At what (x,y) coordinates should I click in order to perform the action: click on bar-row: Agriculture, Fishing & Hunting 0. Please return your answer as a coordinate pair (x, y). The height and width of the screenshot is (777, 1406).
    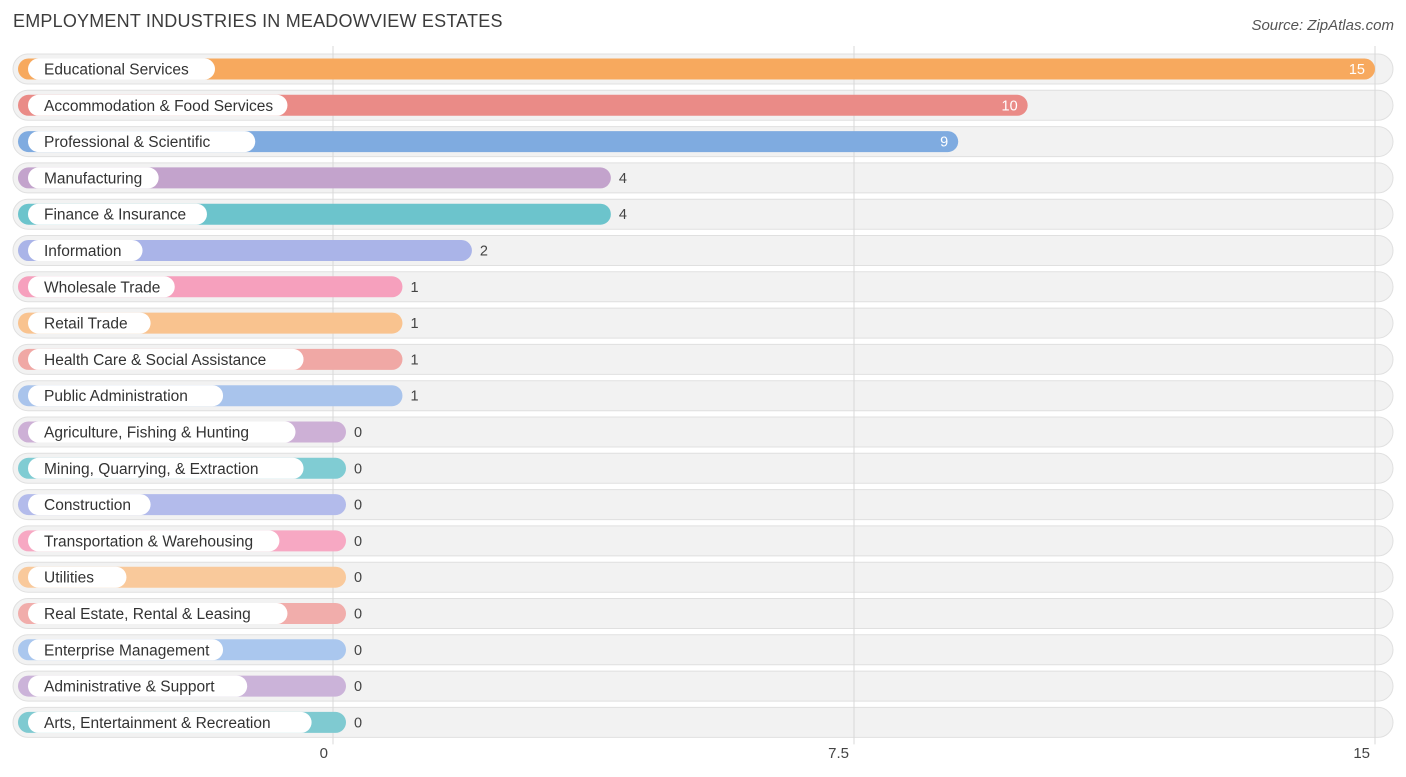
    Looking at the image, I should click on (190, 432).